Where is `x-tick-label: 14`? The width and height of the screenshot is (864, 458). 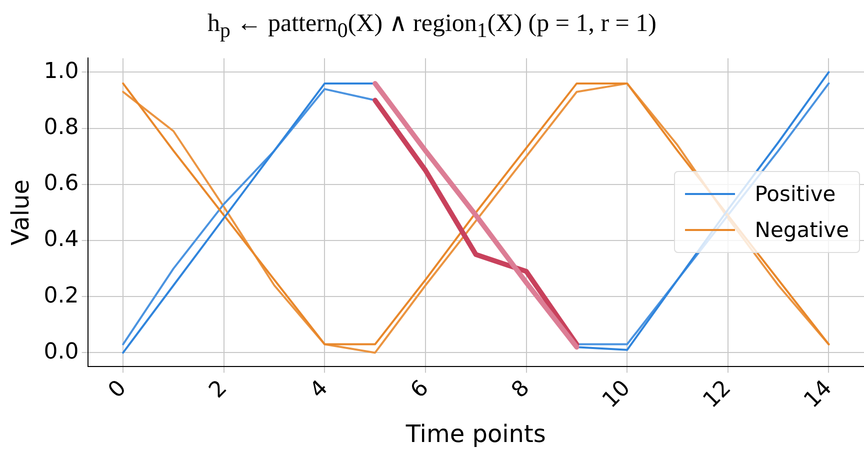
x-tick-label: 14 is located at coordinates (819, 395).